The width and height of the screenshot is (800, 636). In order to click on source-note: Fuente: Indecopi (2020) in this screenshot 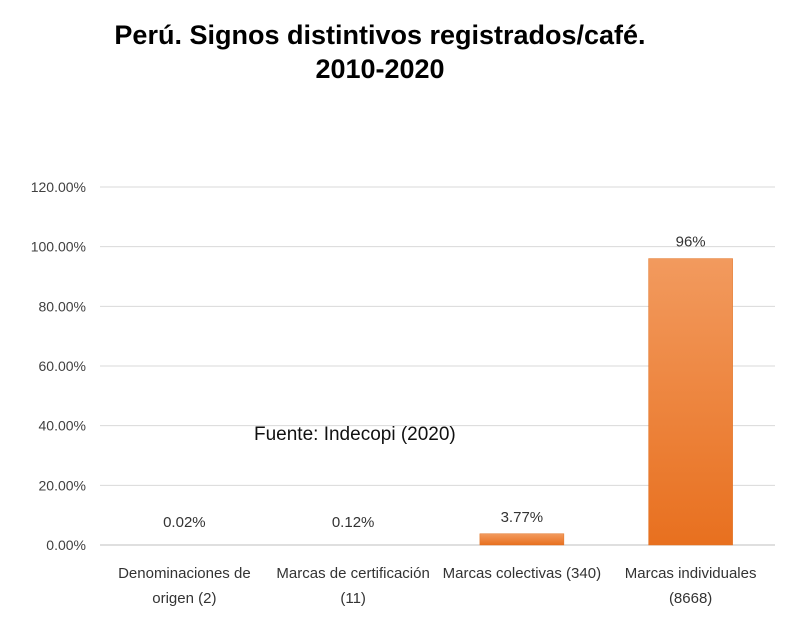, I will do `click(355, 434)`.